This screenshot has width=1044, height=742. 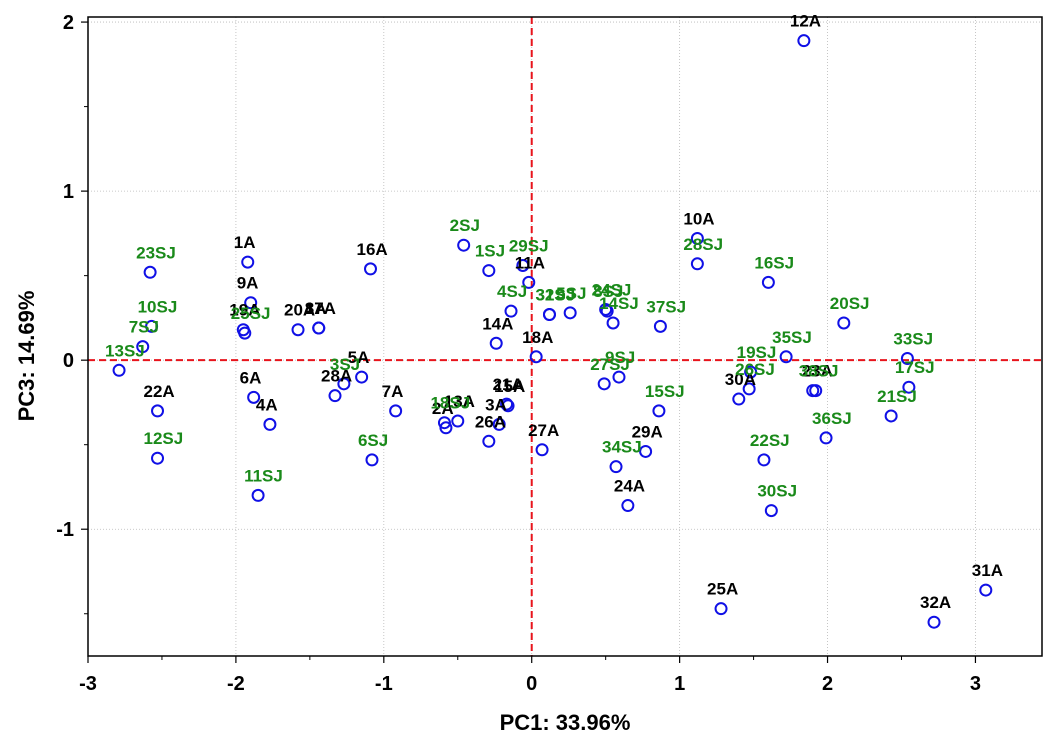 I want to click on label-21sj: 21SJ, so click(x=897, y=396).